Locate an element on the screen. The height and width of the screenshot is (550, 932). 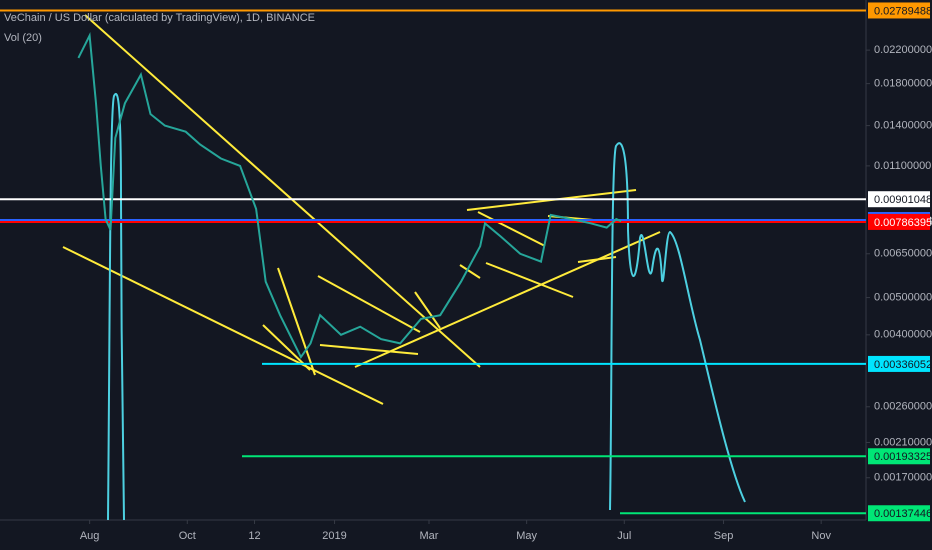
x-tick-label: May is located at coordinates (526, 536).